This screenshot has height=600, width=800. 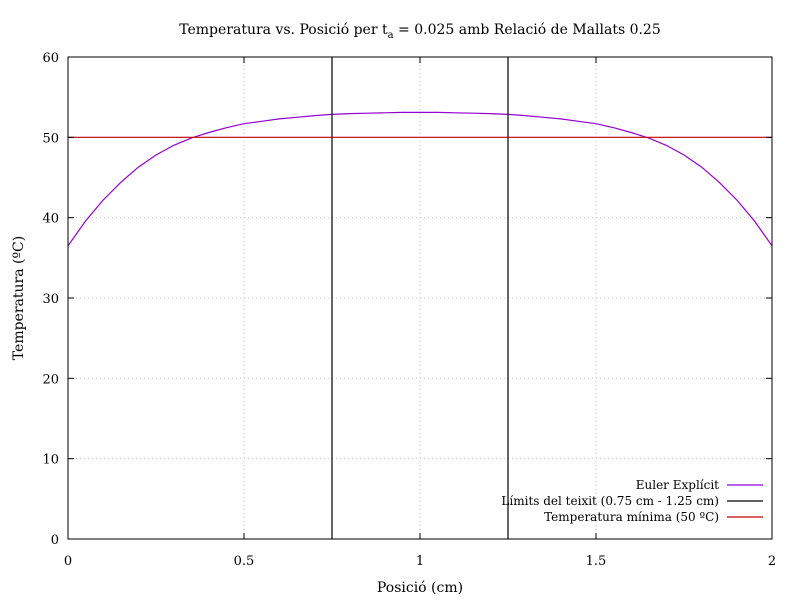 I want to click on y-tick-label: 40, so click(x=50, y=219).